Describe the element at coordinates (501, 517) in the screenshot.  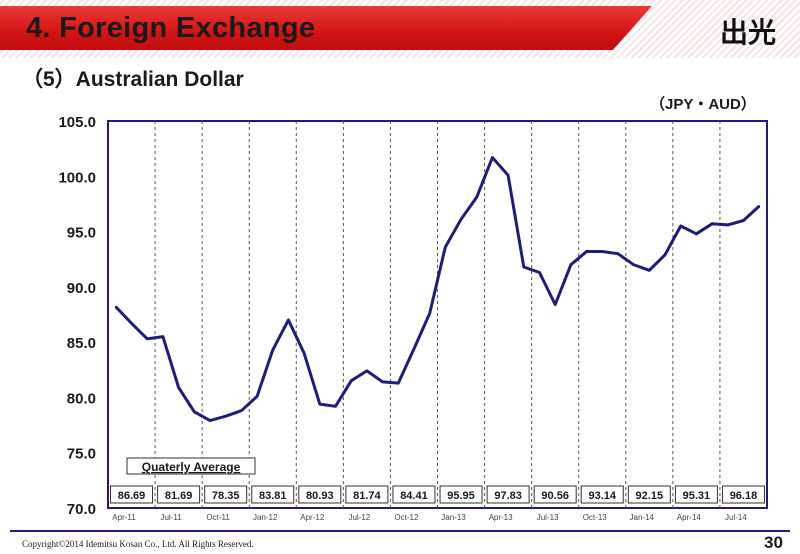
I see `x-tick-label: Apr-13` at that location.